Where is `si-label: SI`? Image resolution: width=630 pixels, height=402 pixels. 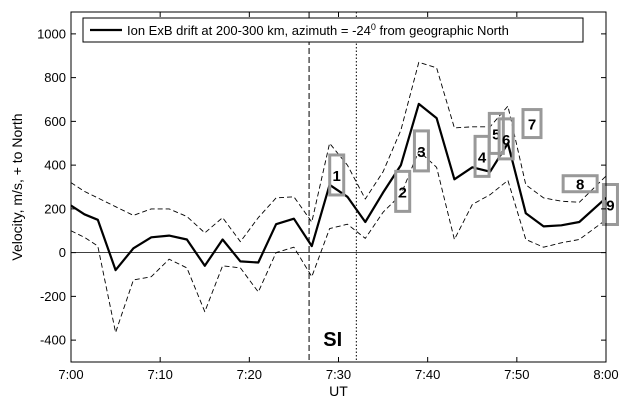
si-label: SI is located at coordinates (332, 340).